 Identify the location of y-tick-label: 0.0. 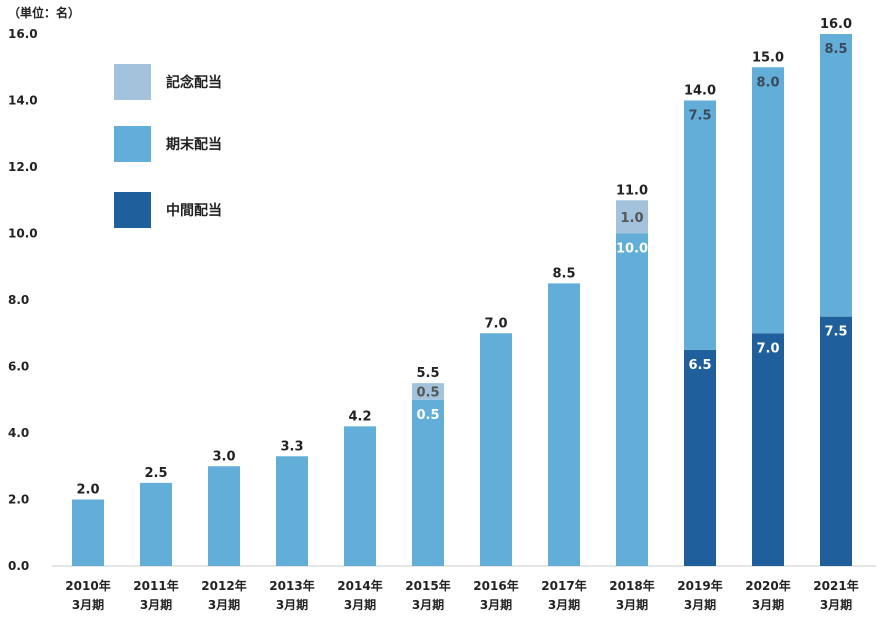
(18, 566).